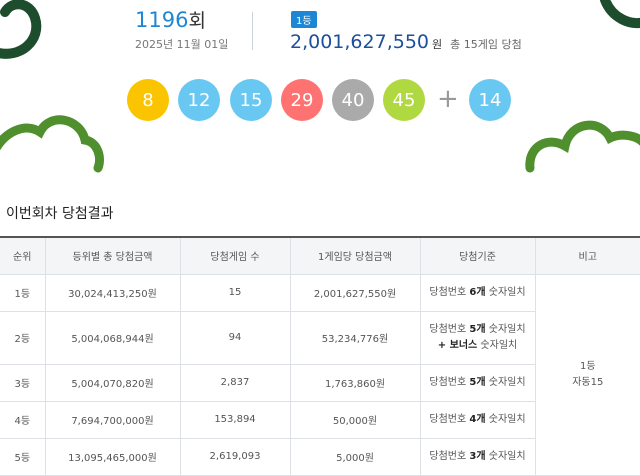  I want to click on cell: 153,894, so click(235, 419).